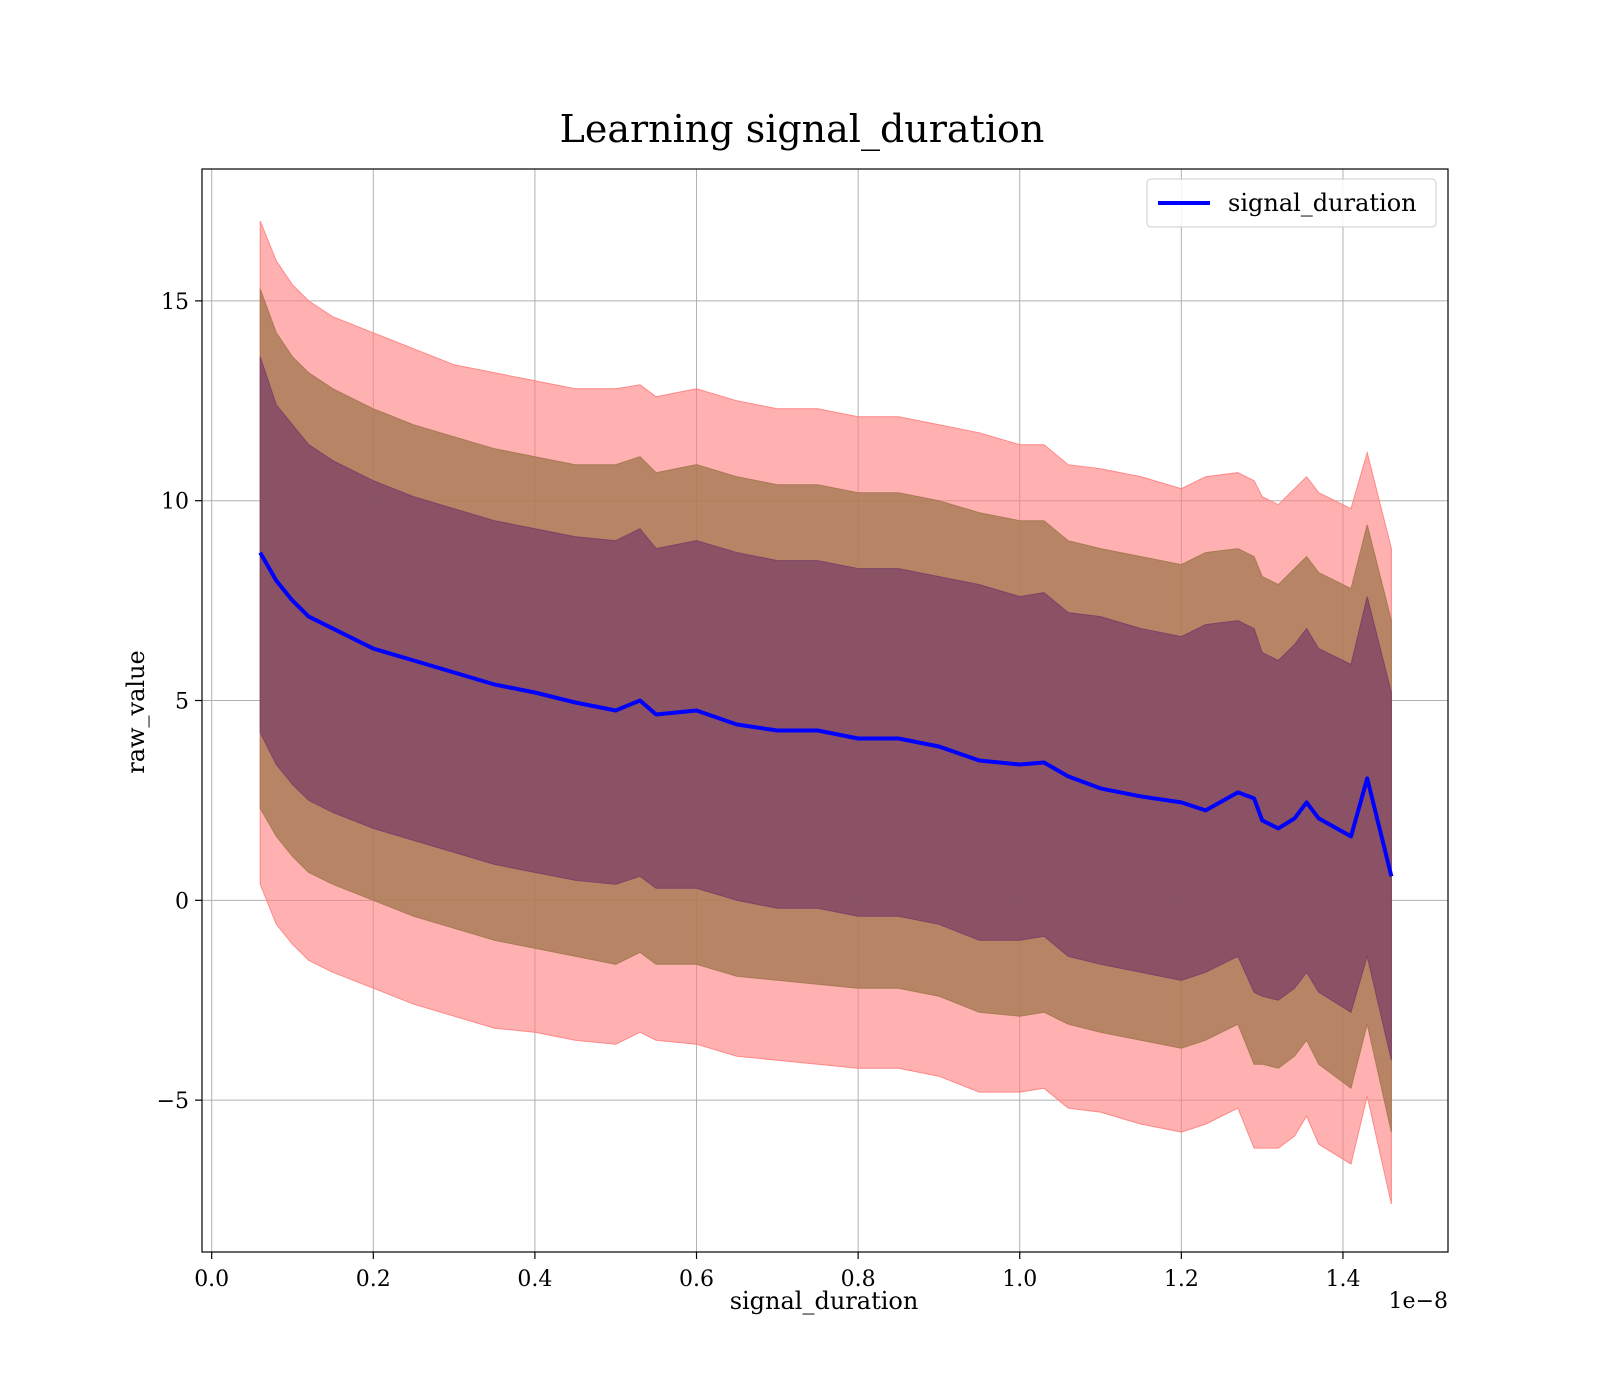 The height and width of the screenshot is (1400, 1600). Describe the element at coordinates (696, 1279) in the screenshot. I see `x-tick-label: 0.6` at that location.